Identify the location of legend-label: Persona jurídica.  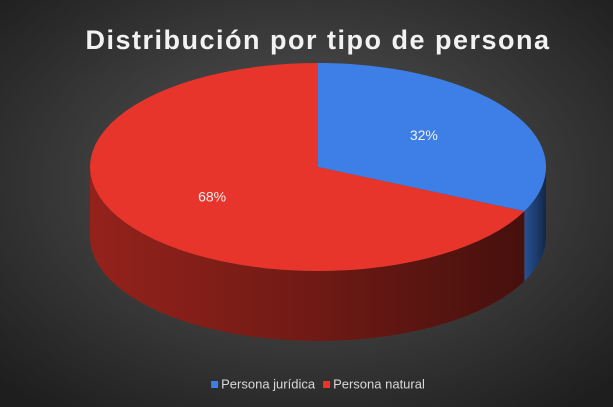
(268, 383).